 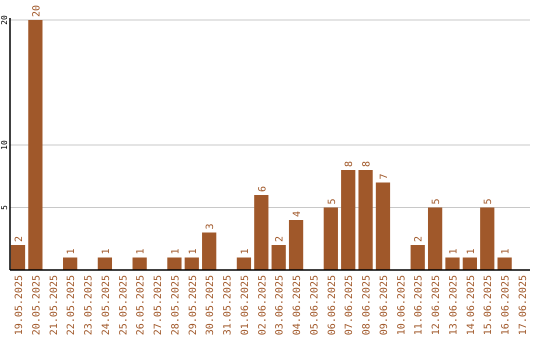 I want to click on x-tick-label: 10.06.2025, so click(x=402, y=305).